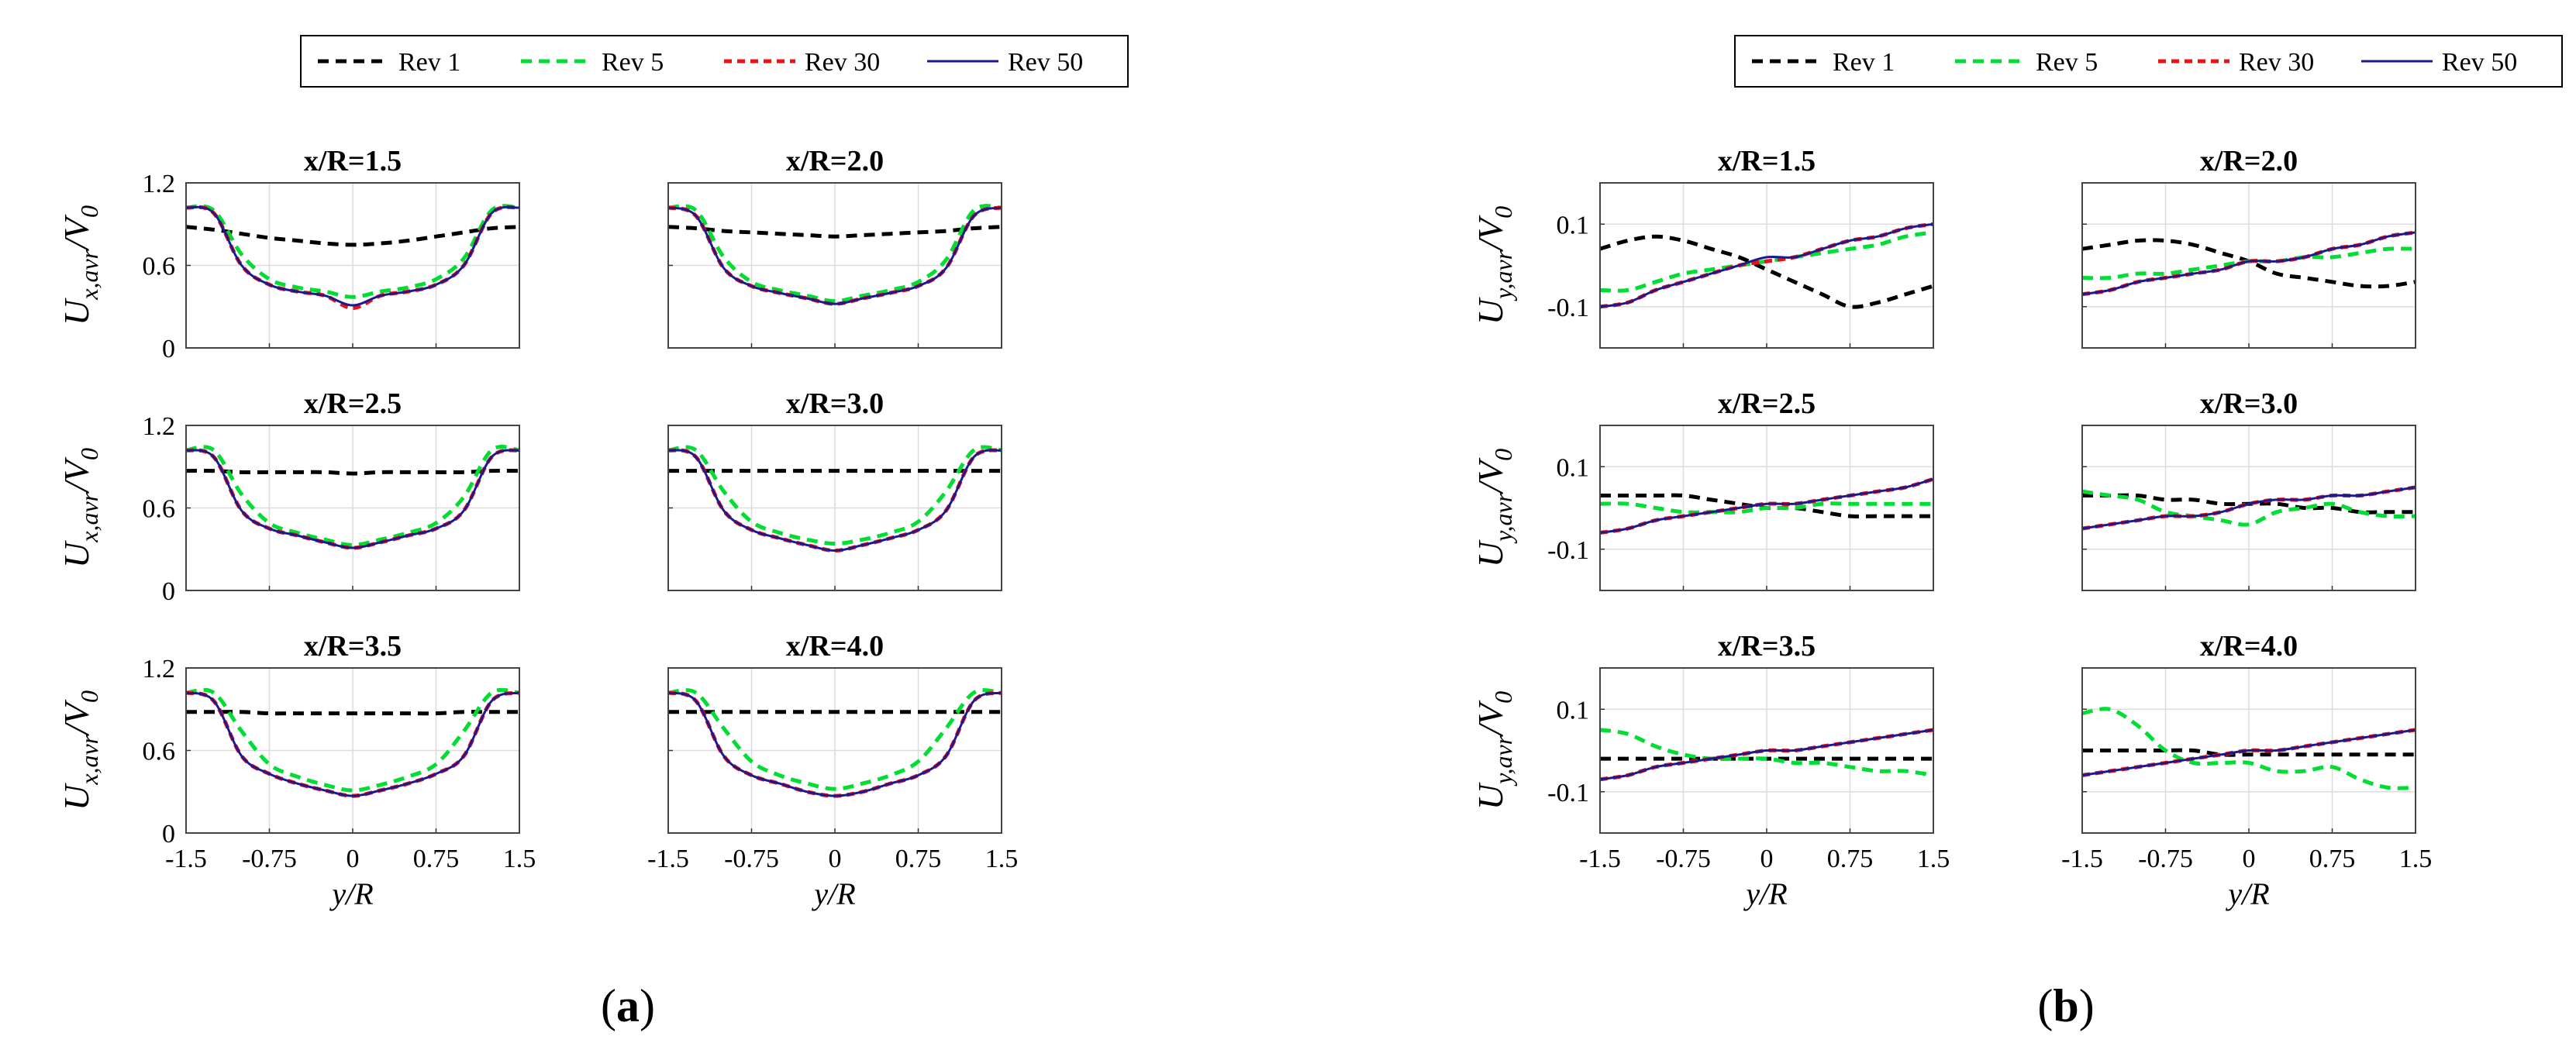  I want to click on panel-a-1: 00.61.2x/R=1.5Ux,avr/V0, so click(288, 254).